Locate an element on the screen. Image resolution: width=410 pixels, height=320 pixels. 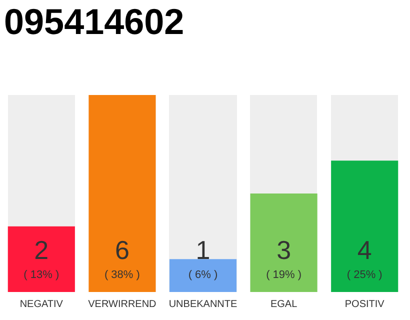
annotation: ( 19% ) is located at coordinates (284, 275).